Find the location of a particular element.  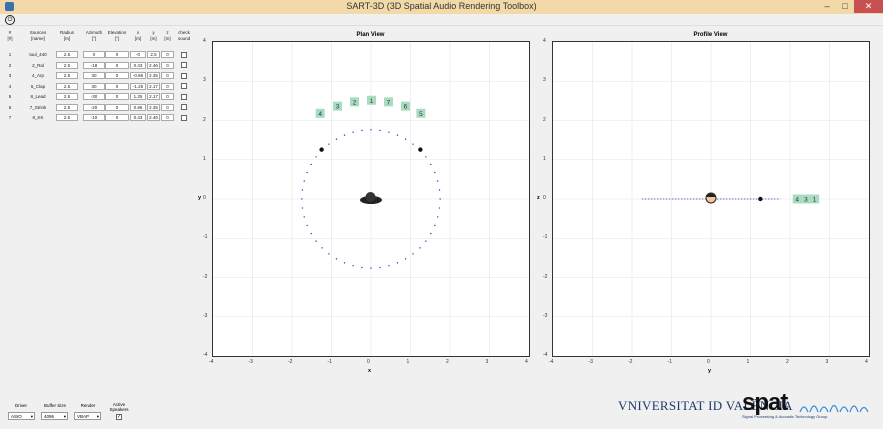

source-num-field: 7 is located at coordinates (10, 117).